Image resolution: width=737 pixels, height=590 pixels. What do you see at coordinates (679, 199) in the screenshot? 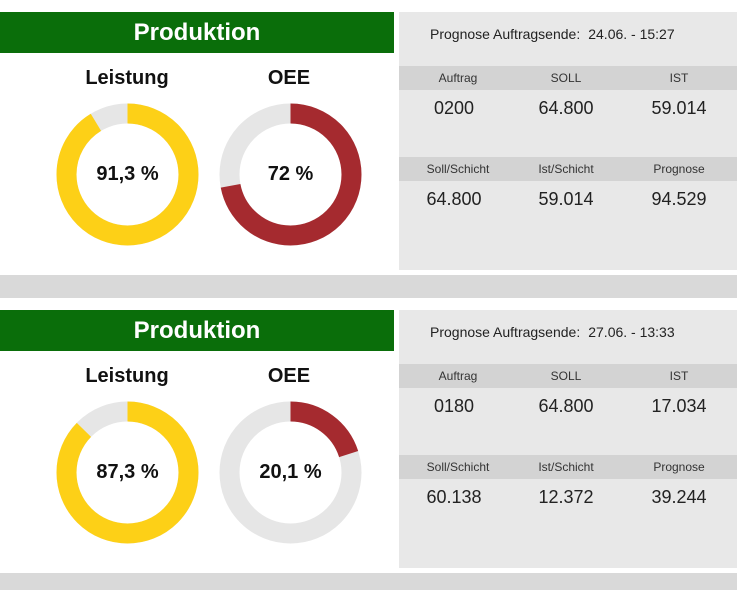
I see `value-prognose: 94.529` at bounding box center [679, 199].